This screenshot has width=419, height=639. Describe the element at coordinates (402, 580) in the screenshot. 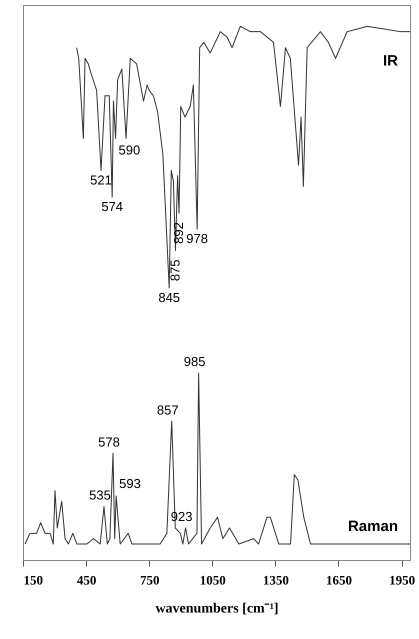

I see `x-tick-label: 1950` at that location.